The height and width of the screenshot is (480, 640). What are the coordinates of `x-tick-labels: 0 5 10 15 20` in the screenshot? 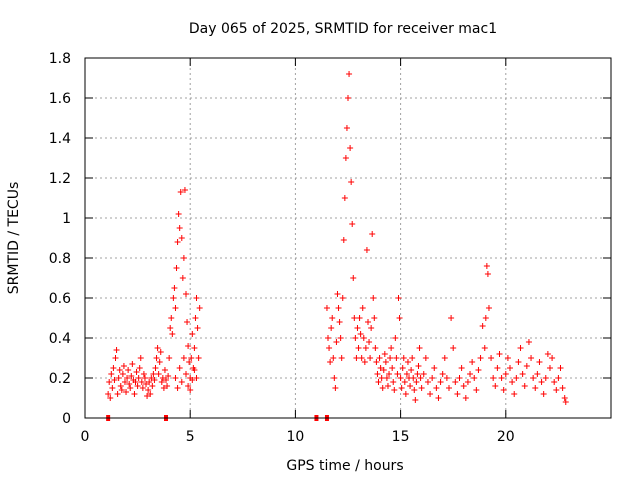 It's located at (298, 437).